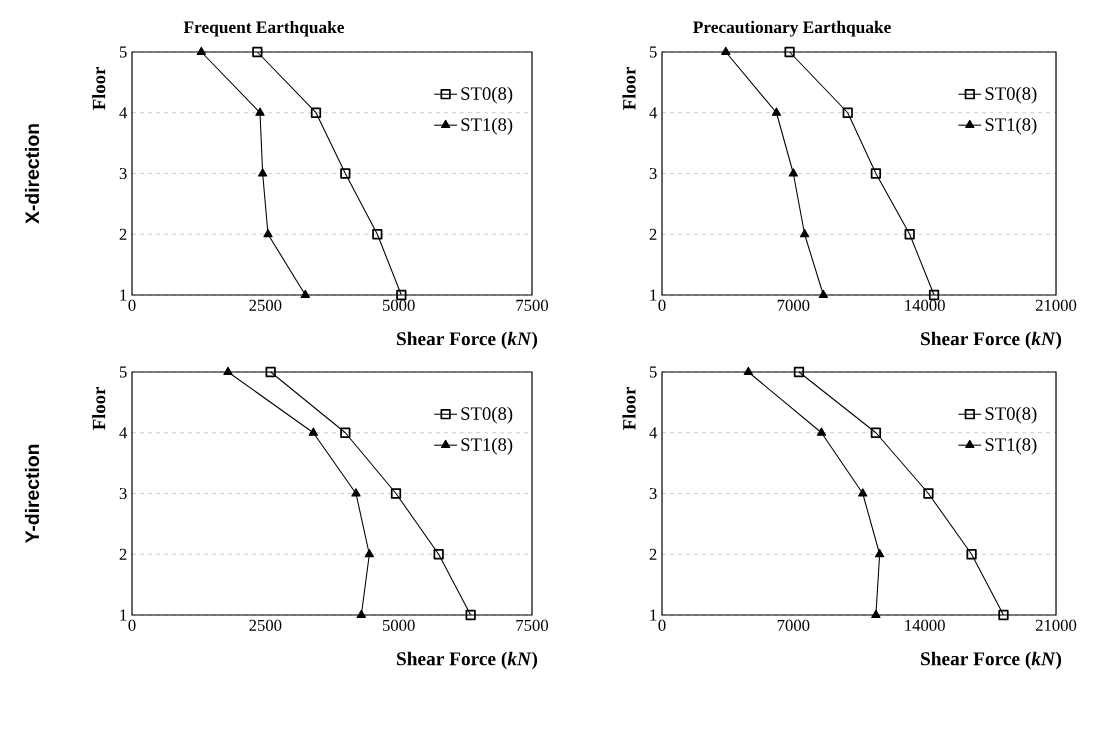 The height and width of the screenshot is (731, 1094). I want to click on chart-title: Precautionary Earthquake, so click(792, 28).